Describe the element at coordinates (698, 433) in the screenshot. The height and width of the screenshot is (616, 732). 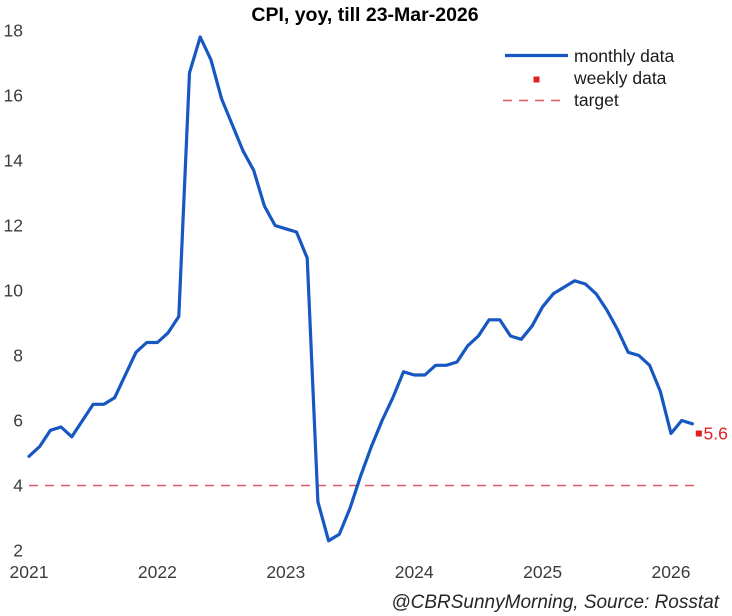
I see `weekly-data-point` at that location.